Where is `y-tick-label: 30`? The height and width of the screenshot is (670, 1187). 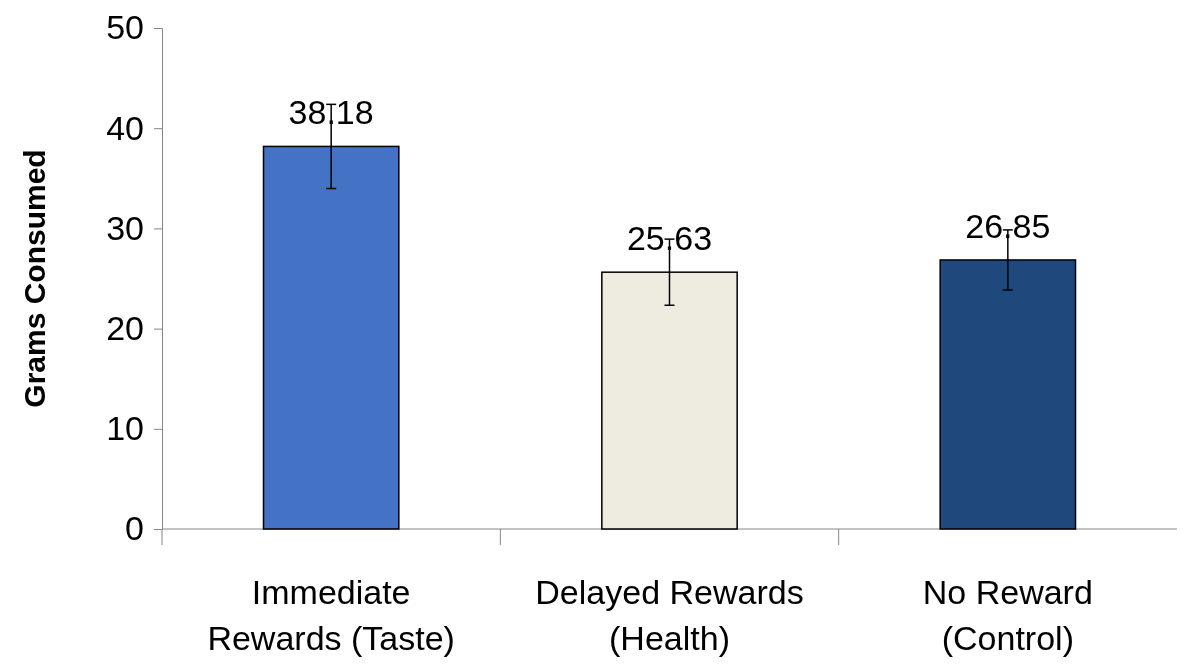
y-tick-label: 30 is located at coordinates (125, 227).